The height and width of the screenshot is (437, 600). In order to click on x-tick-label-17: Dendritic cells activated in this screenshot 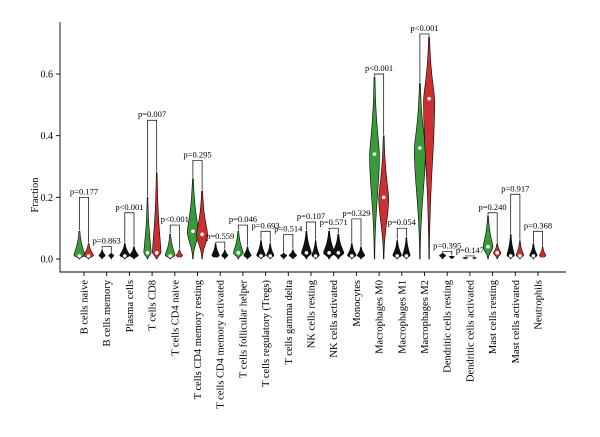, I will do `click(470, 330)`.